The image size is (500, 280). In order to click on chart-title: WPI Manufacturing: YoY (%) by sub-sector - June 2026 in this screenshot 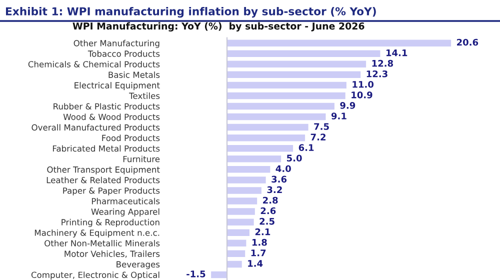, I will do `click(218, 27)`.